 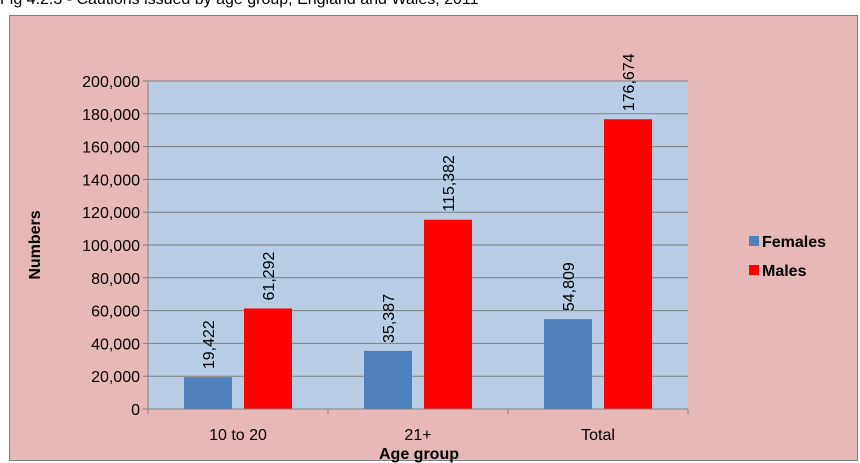 I want to click on y-tick-label: 20,000, so click(x=115, y=377).